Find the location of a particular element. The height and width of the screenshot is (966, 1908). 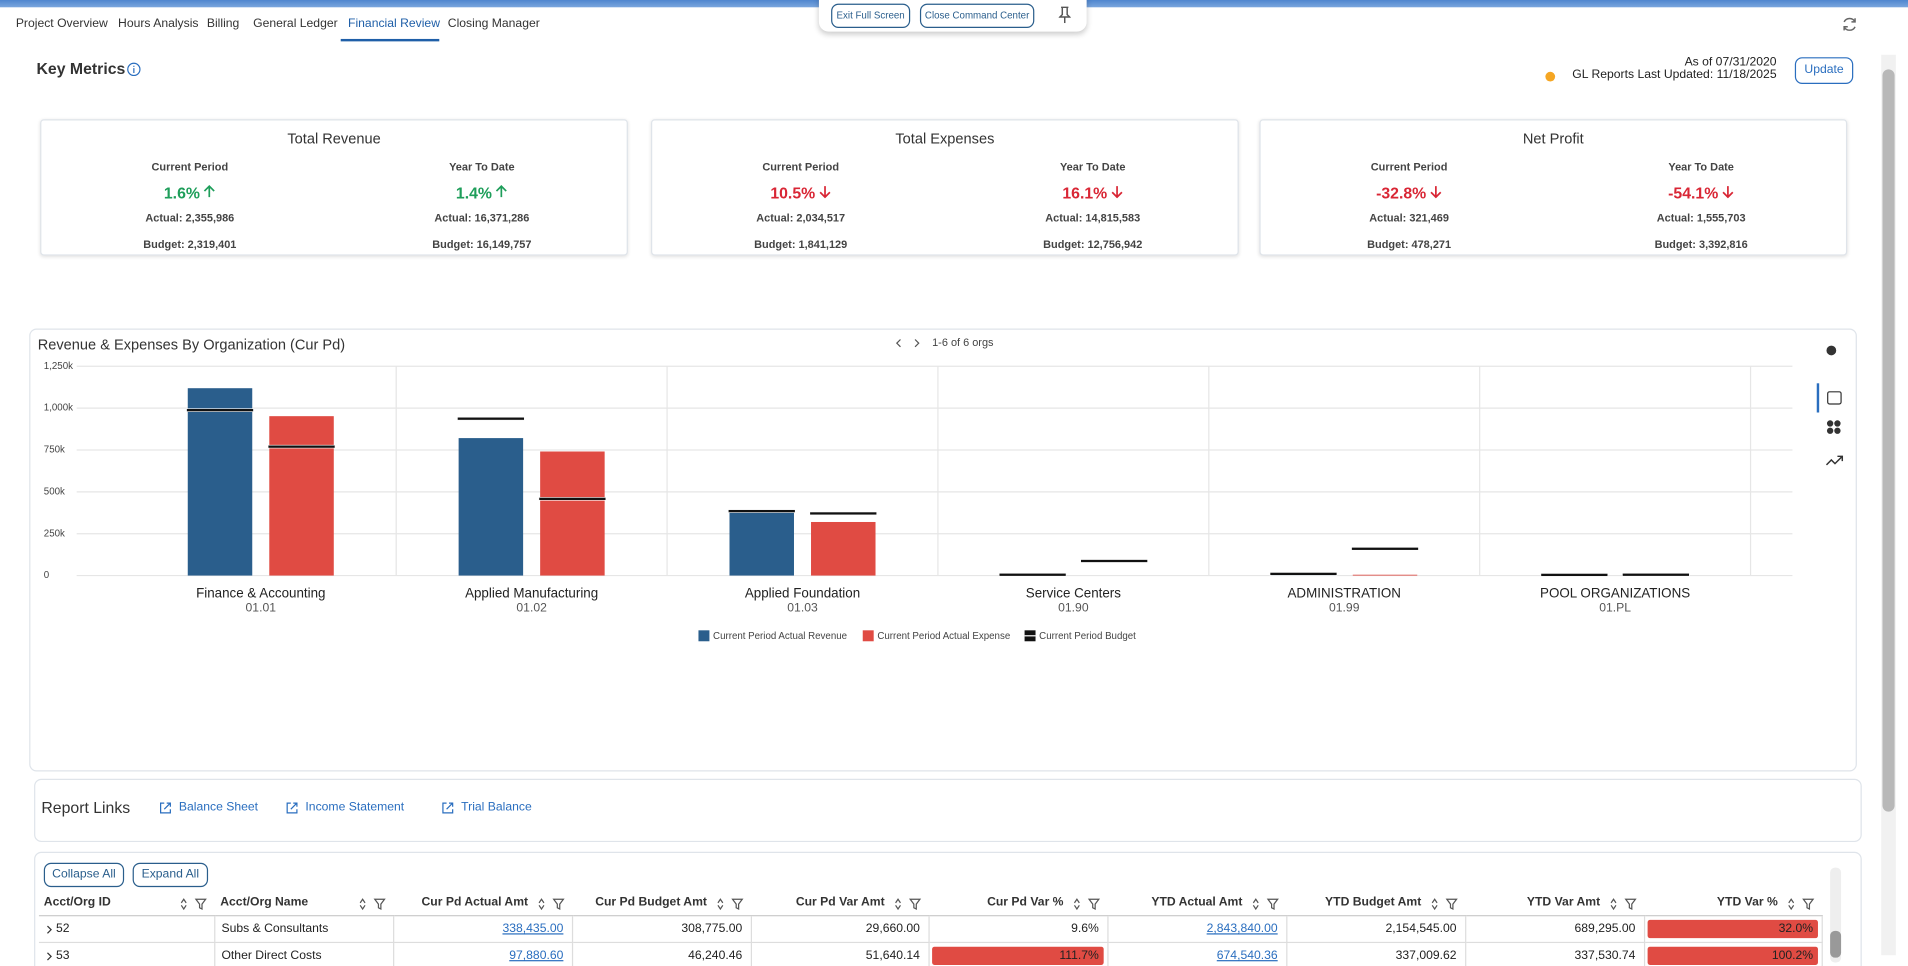

info-icon is located at coordinates (134, 69).